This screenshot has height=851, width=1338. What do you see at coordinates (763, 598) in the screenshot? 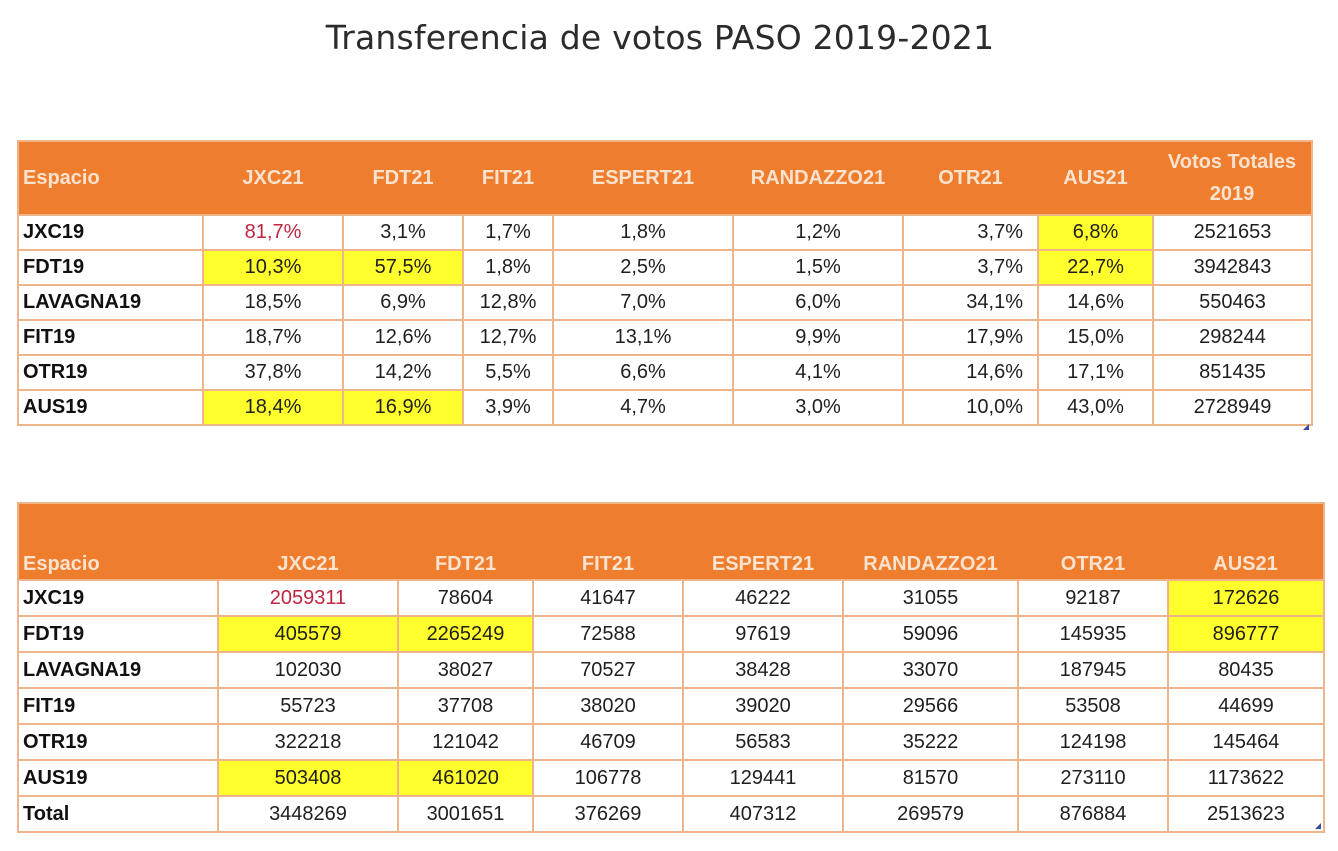
I see `cell-jxc19-espert21: 46222` at bounding box center [763, 598].